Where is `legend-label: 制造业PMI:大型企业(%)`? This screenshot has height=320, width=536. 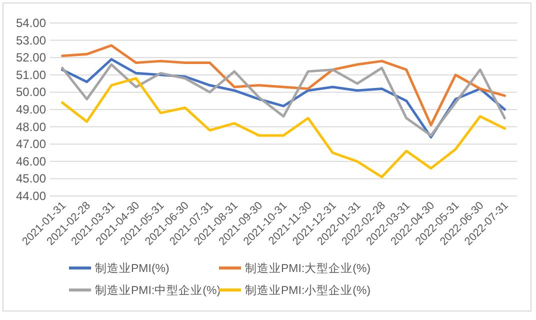 legend-label: 制造业PMI:大型企业(%) is located at coordinates (308, 268).